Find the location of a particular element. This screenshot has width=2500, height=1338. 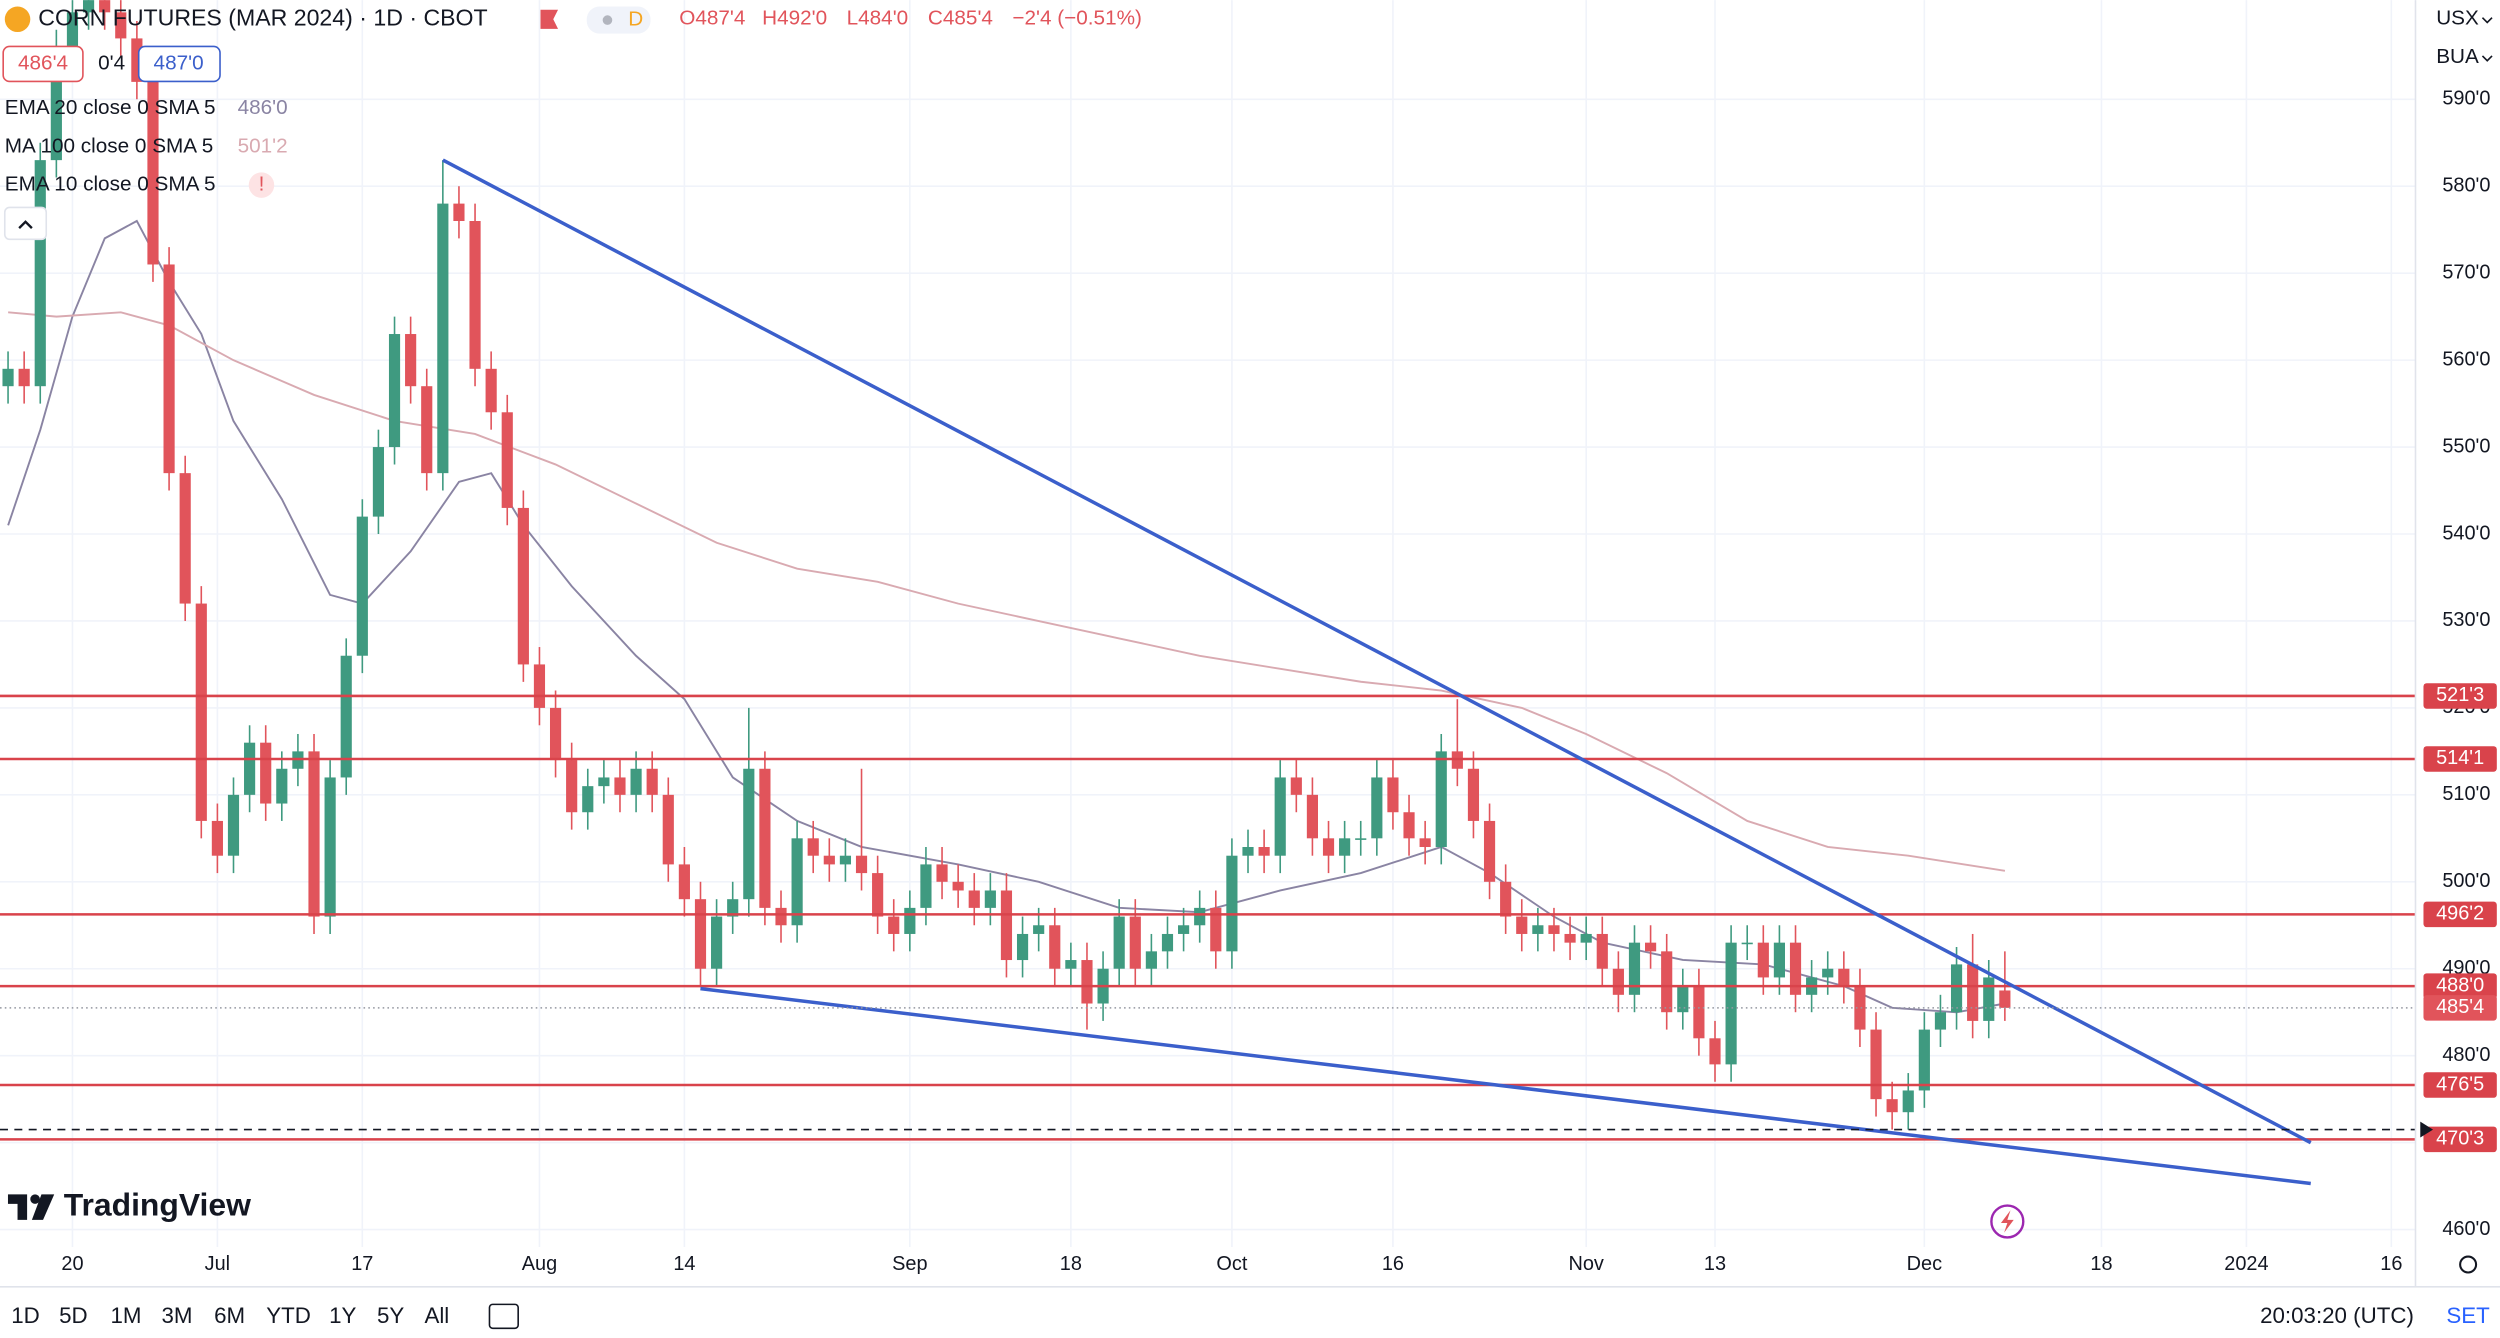

ohlc-low: L484'0 is located at coordinates (878, 18).